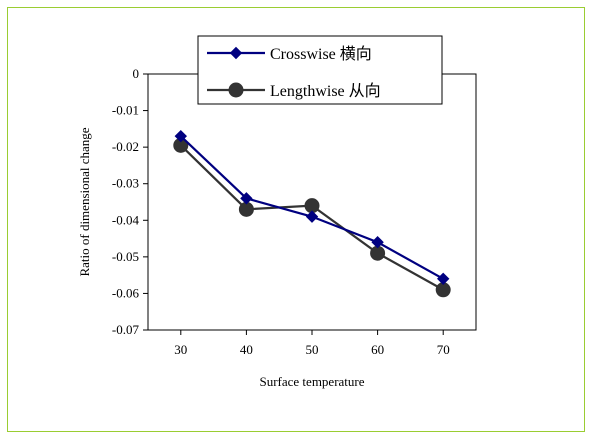  I want to click on y-tick-label: 0, so click(136, 73).